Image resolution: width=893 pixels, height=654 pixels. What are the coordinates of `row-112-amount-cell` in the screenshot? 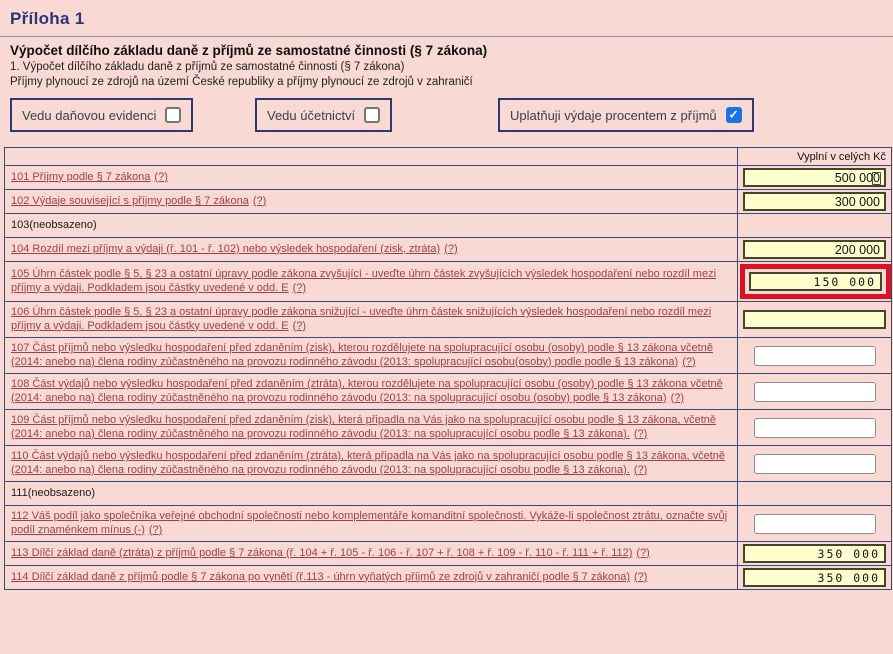 It's located at (814, 523).